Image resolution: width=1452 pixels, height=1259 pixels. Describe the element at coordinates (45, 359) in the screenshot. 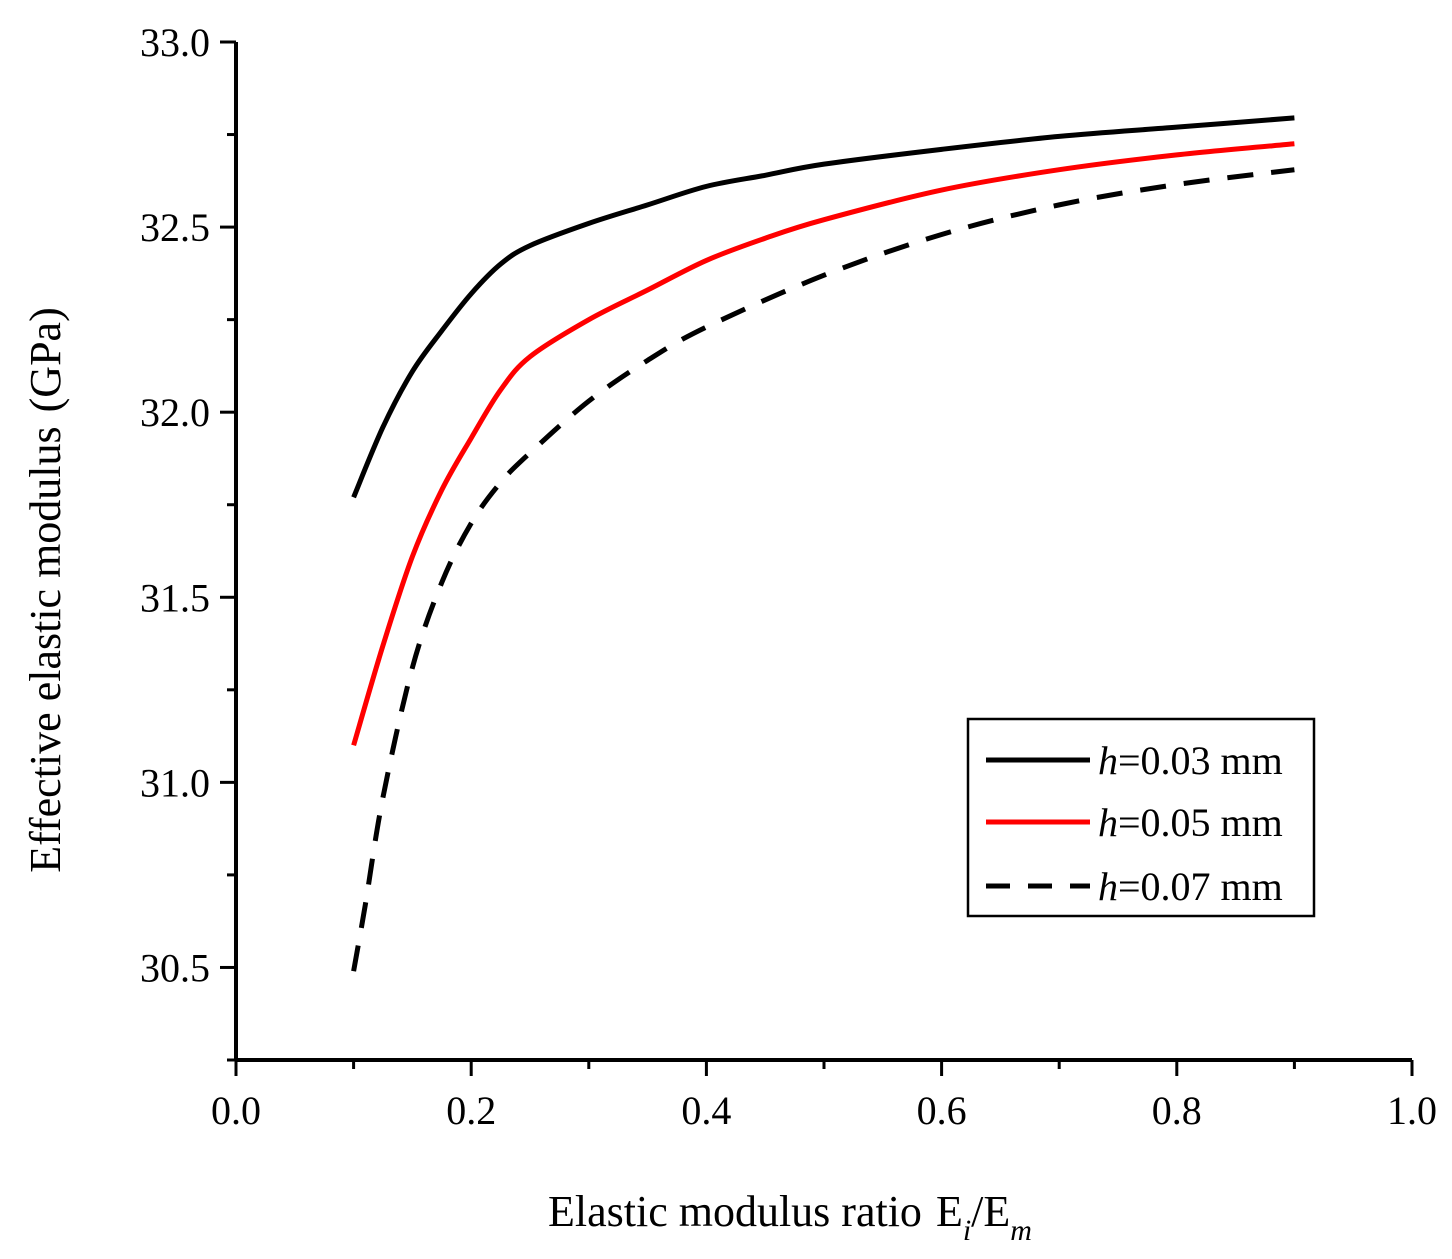

I see `y-axis-title-unit: (GPa)` at that location.